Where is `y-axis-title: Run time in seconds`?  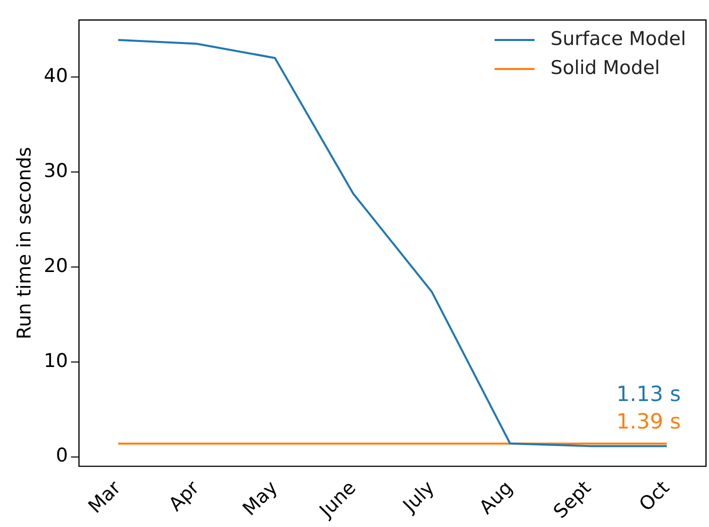
y-axis-title: Run time in seconds is located at coordinates (24, 243).